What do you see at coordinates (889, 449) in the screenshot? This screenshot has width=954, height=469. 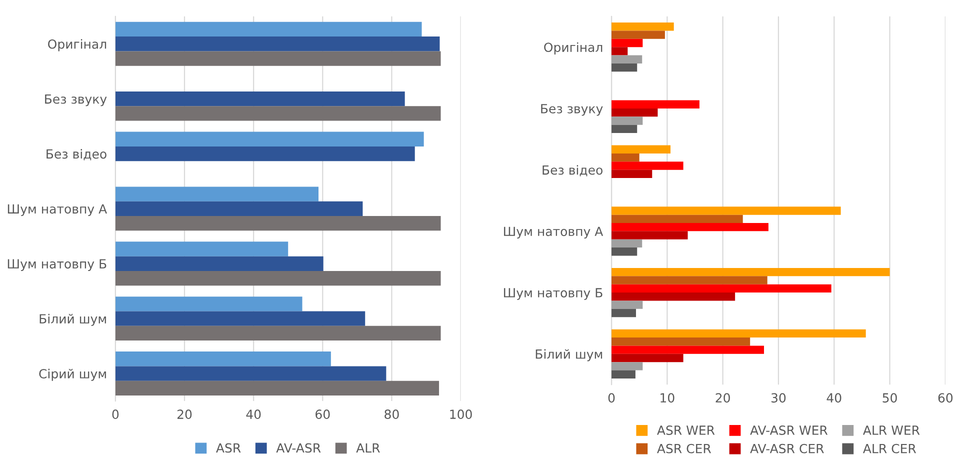 I see `legend-label: ALR CER` at bounding box center [889, 449].